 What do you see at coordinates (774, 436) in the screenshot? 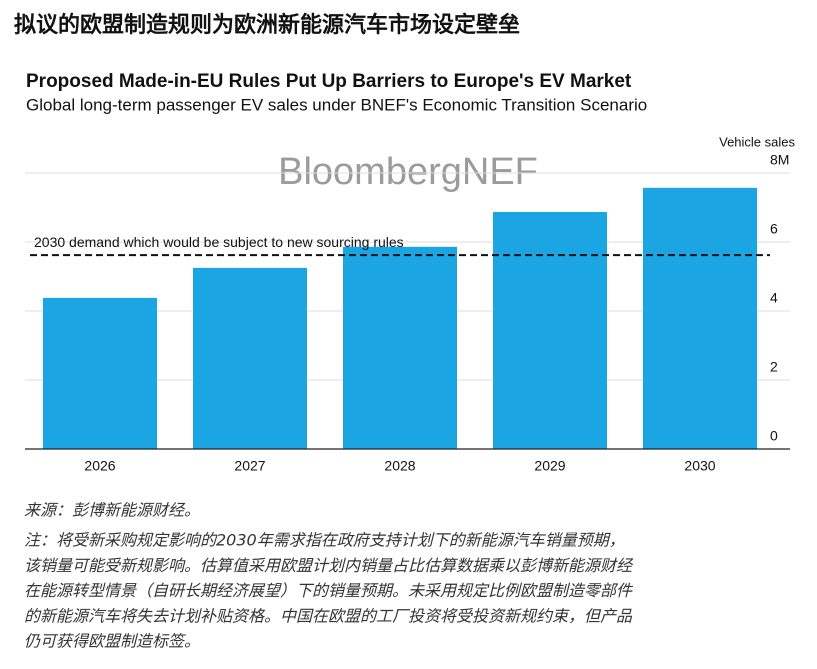
I see `y-tick-label: 0` at bounding box center [774, 436].